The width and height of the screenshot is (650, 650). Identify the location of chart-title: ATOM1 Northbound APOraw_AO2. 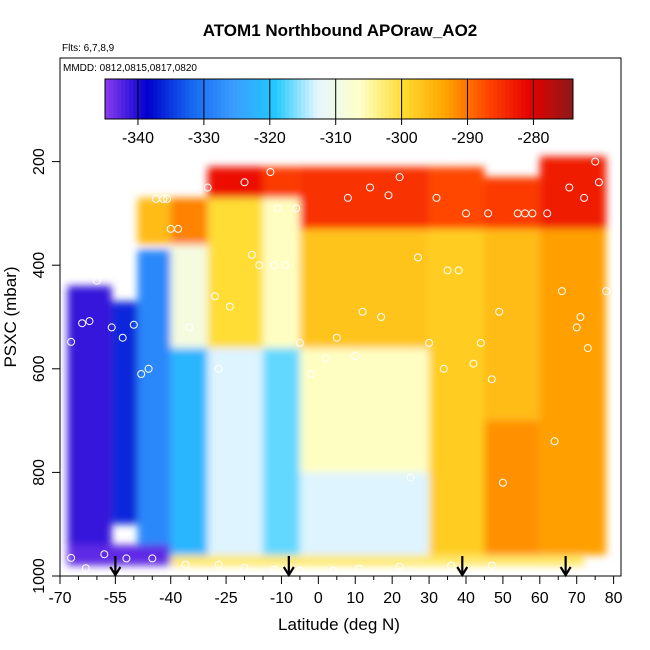
(340, 30).